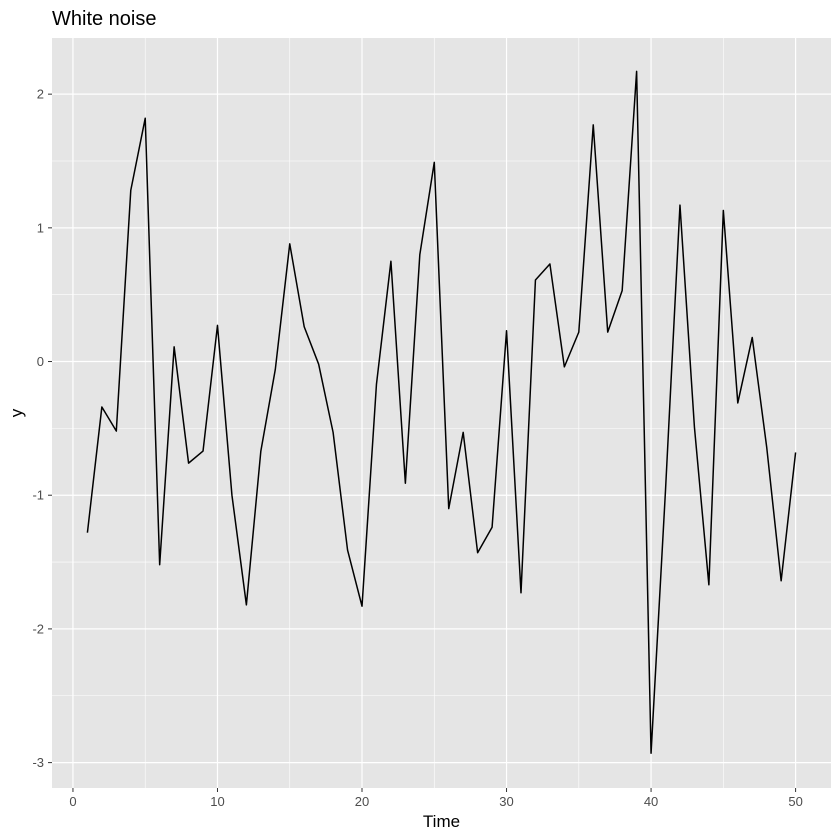  I want to click on y-tick-label: 1, so click(40, 227).